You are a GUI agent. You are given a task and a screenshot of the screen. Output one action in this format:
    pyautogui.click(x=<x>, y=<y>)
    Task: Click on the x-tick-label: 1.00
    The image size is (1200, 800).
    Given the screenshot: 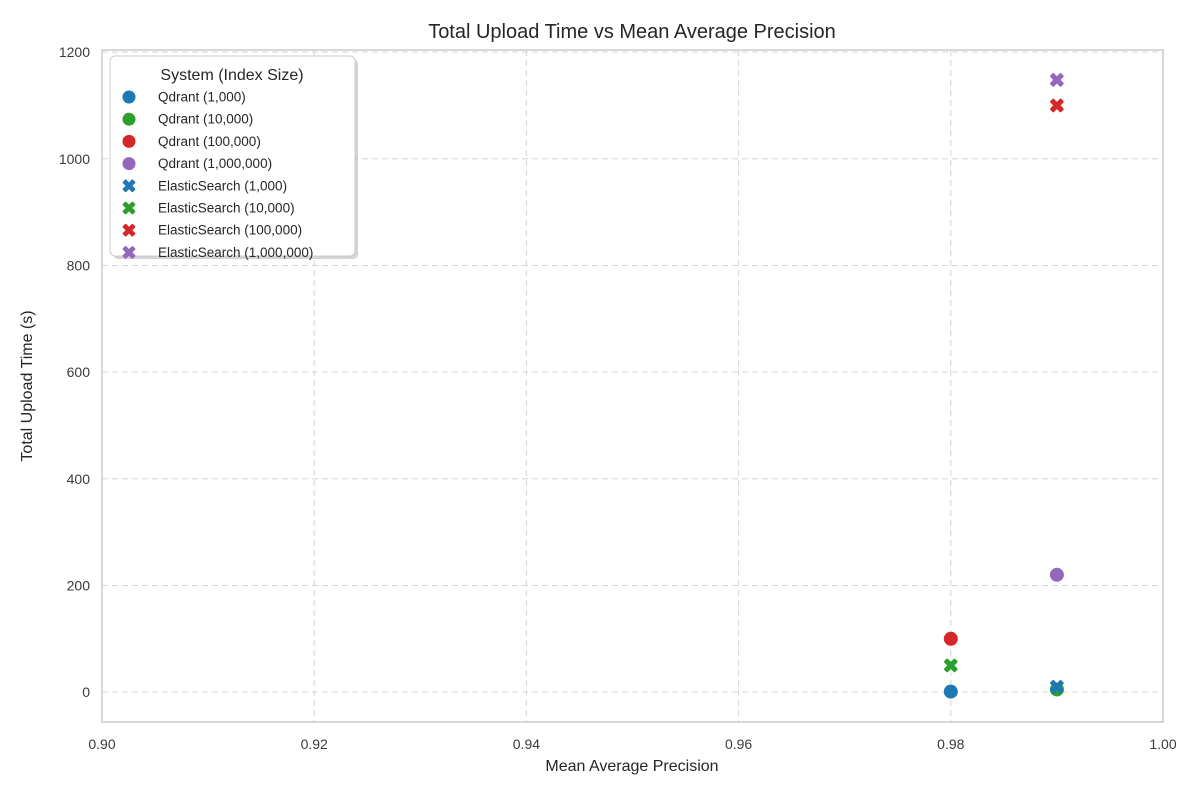 What is the action you would take?
    pyautogui.click(x=1162, y=744)
    